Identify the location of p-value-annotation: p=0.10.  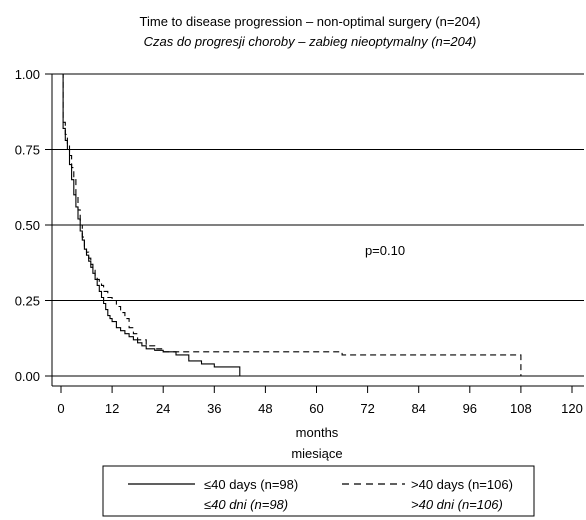
(385, 250).